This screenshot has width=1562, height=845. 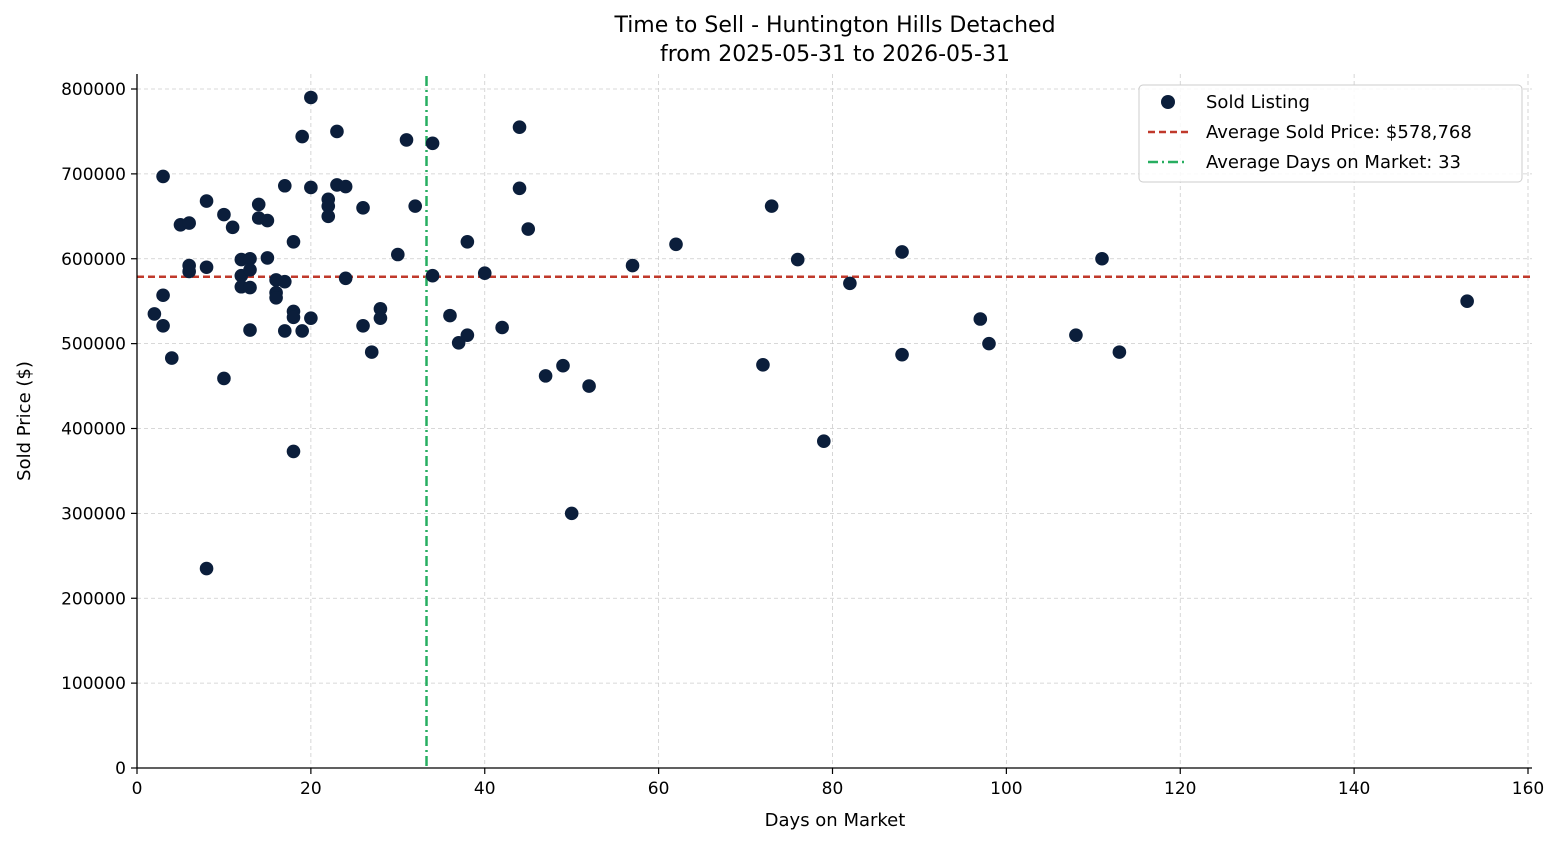 I want to click on x-tick-label: 140, so click(x=1354, y=789).